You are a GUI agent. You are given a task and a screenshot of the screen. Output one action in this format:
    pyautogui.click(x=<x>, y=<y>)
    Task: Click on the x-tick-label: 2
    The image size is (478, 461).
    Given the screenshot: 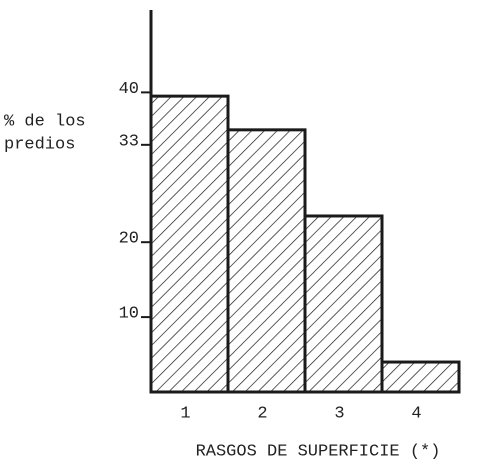 What is the action you would take?
    pyautogui.click(x=262, y=413)
    